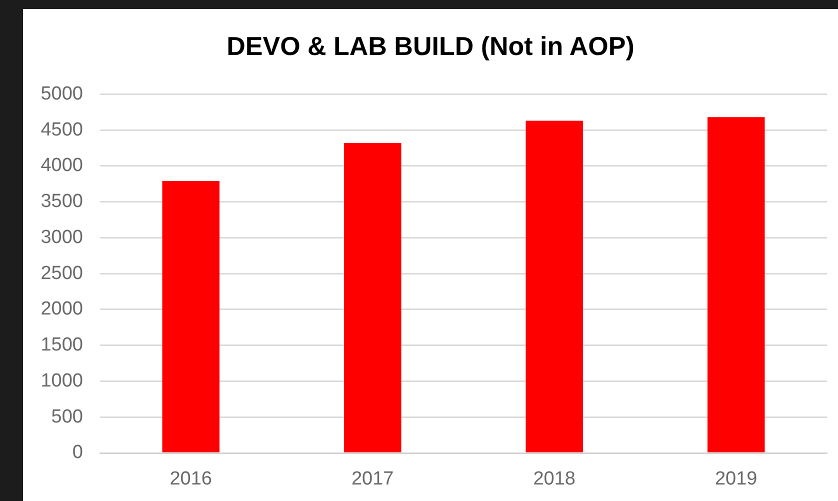  I want to click on y-tick-label: 2500, so click(61, 273).